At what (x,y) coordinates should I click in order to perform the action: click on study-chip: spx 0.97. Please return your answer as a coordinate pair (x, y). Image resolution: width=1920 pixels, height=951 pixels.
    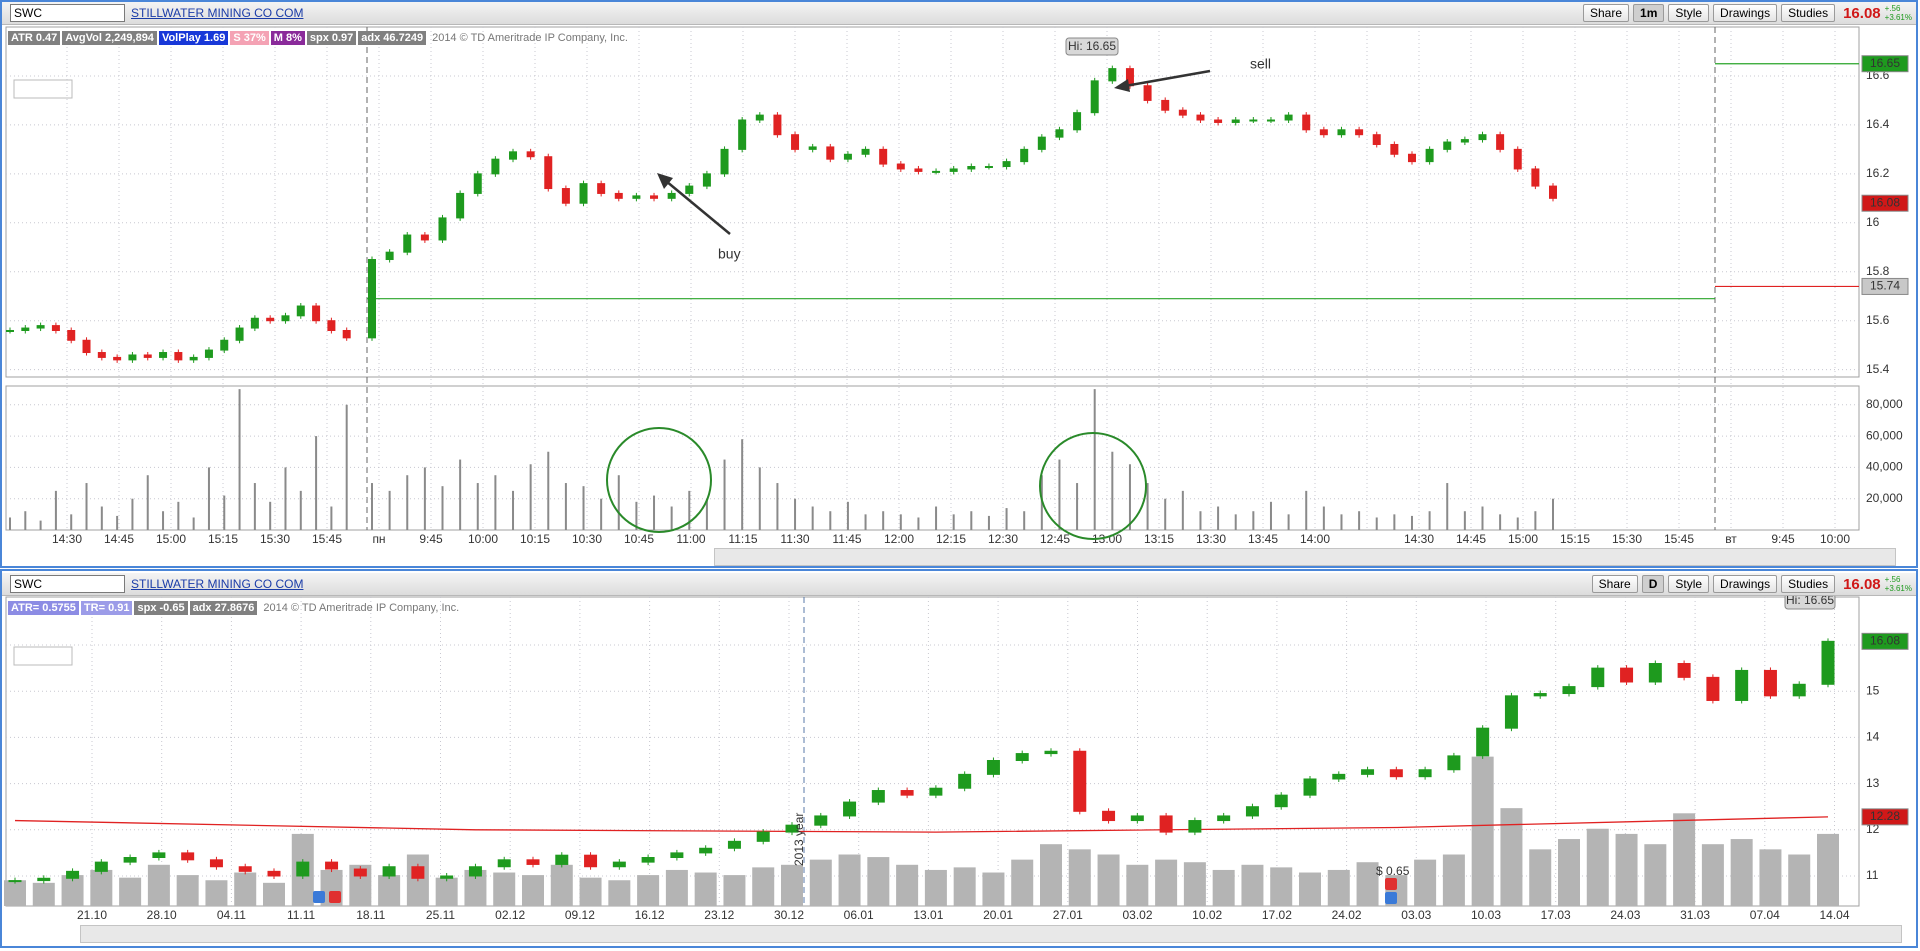
    Looking at the image, I should click on (331, 38).